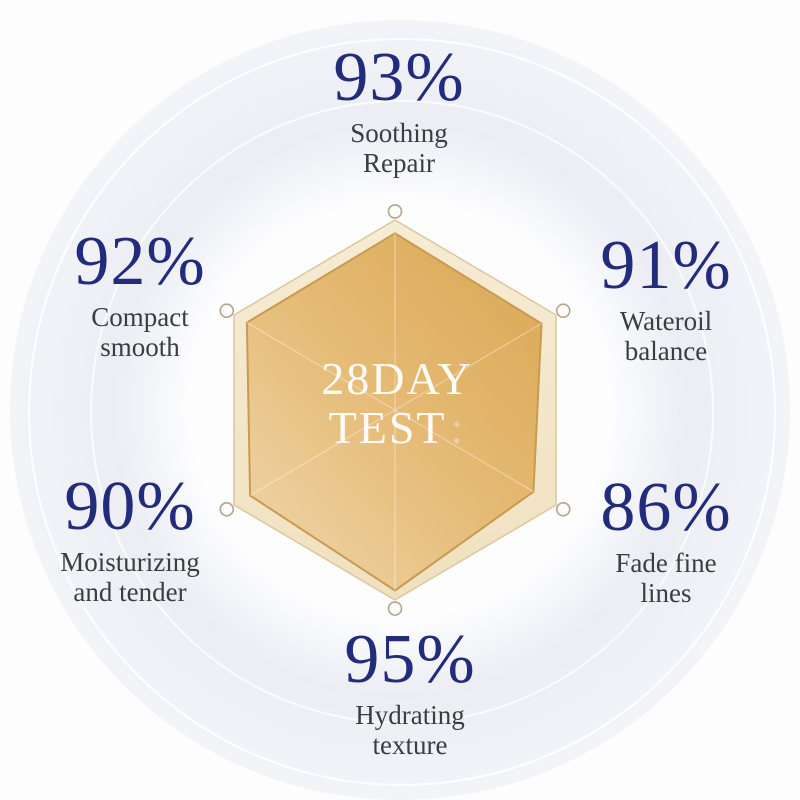  What do you see at coordinates (666, 507) in the screenshot?
I see `stat-value: 86%` at bounding box center [666, 507].